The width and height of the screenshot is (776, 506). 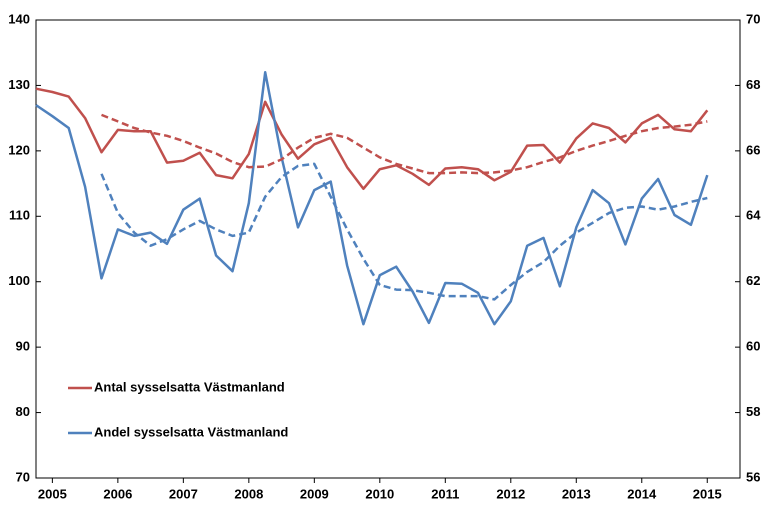 I want to click on y-tick-label: 110, so click(x=19, y=215).